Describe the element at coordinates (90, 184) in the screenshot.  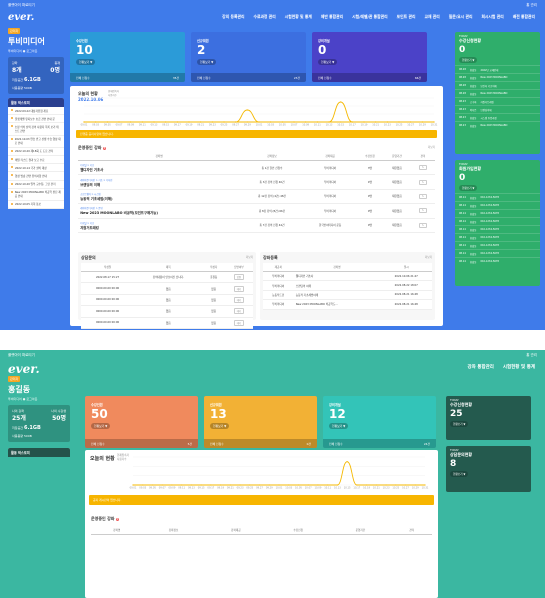
I see `course-name: 브랜딩의 이해` at that location.